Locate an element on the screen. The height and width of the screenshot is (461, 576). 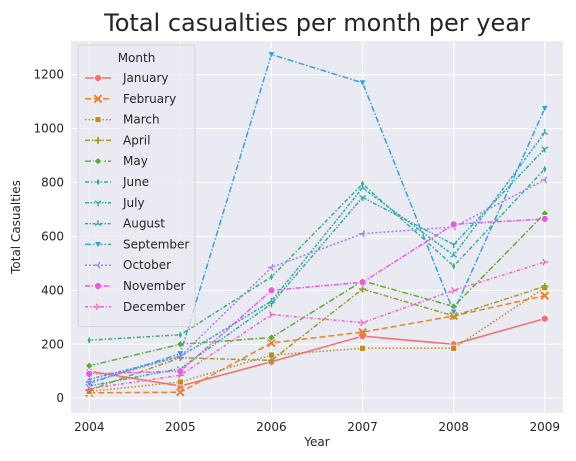
legend-label: March is located at coordinates (141, 120).